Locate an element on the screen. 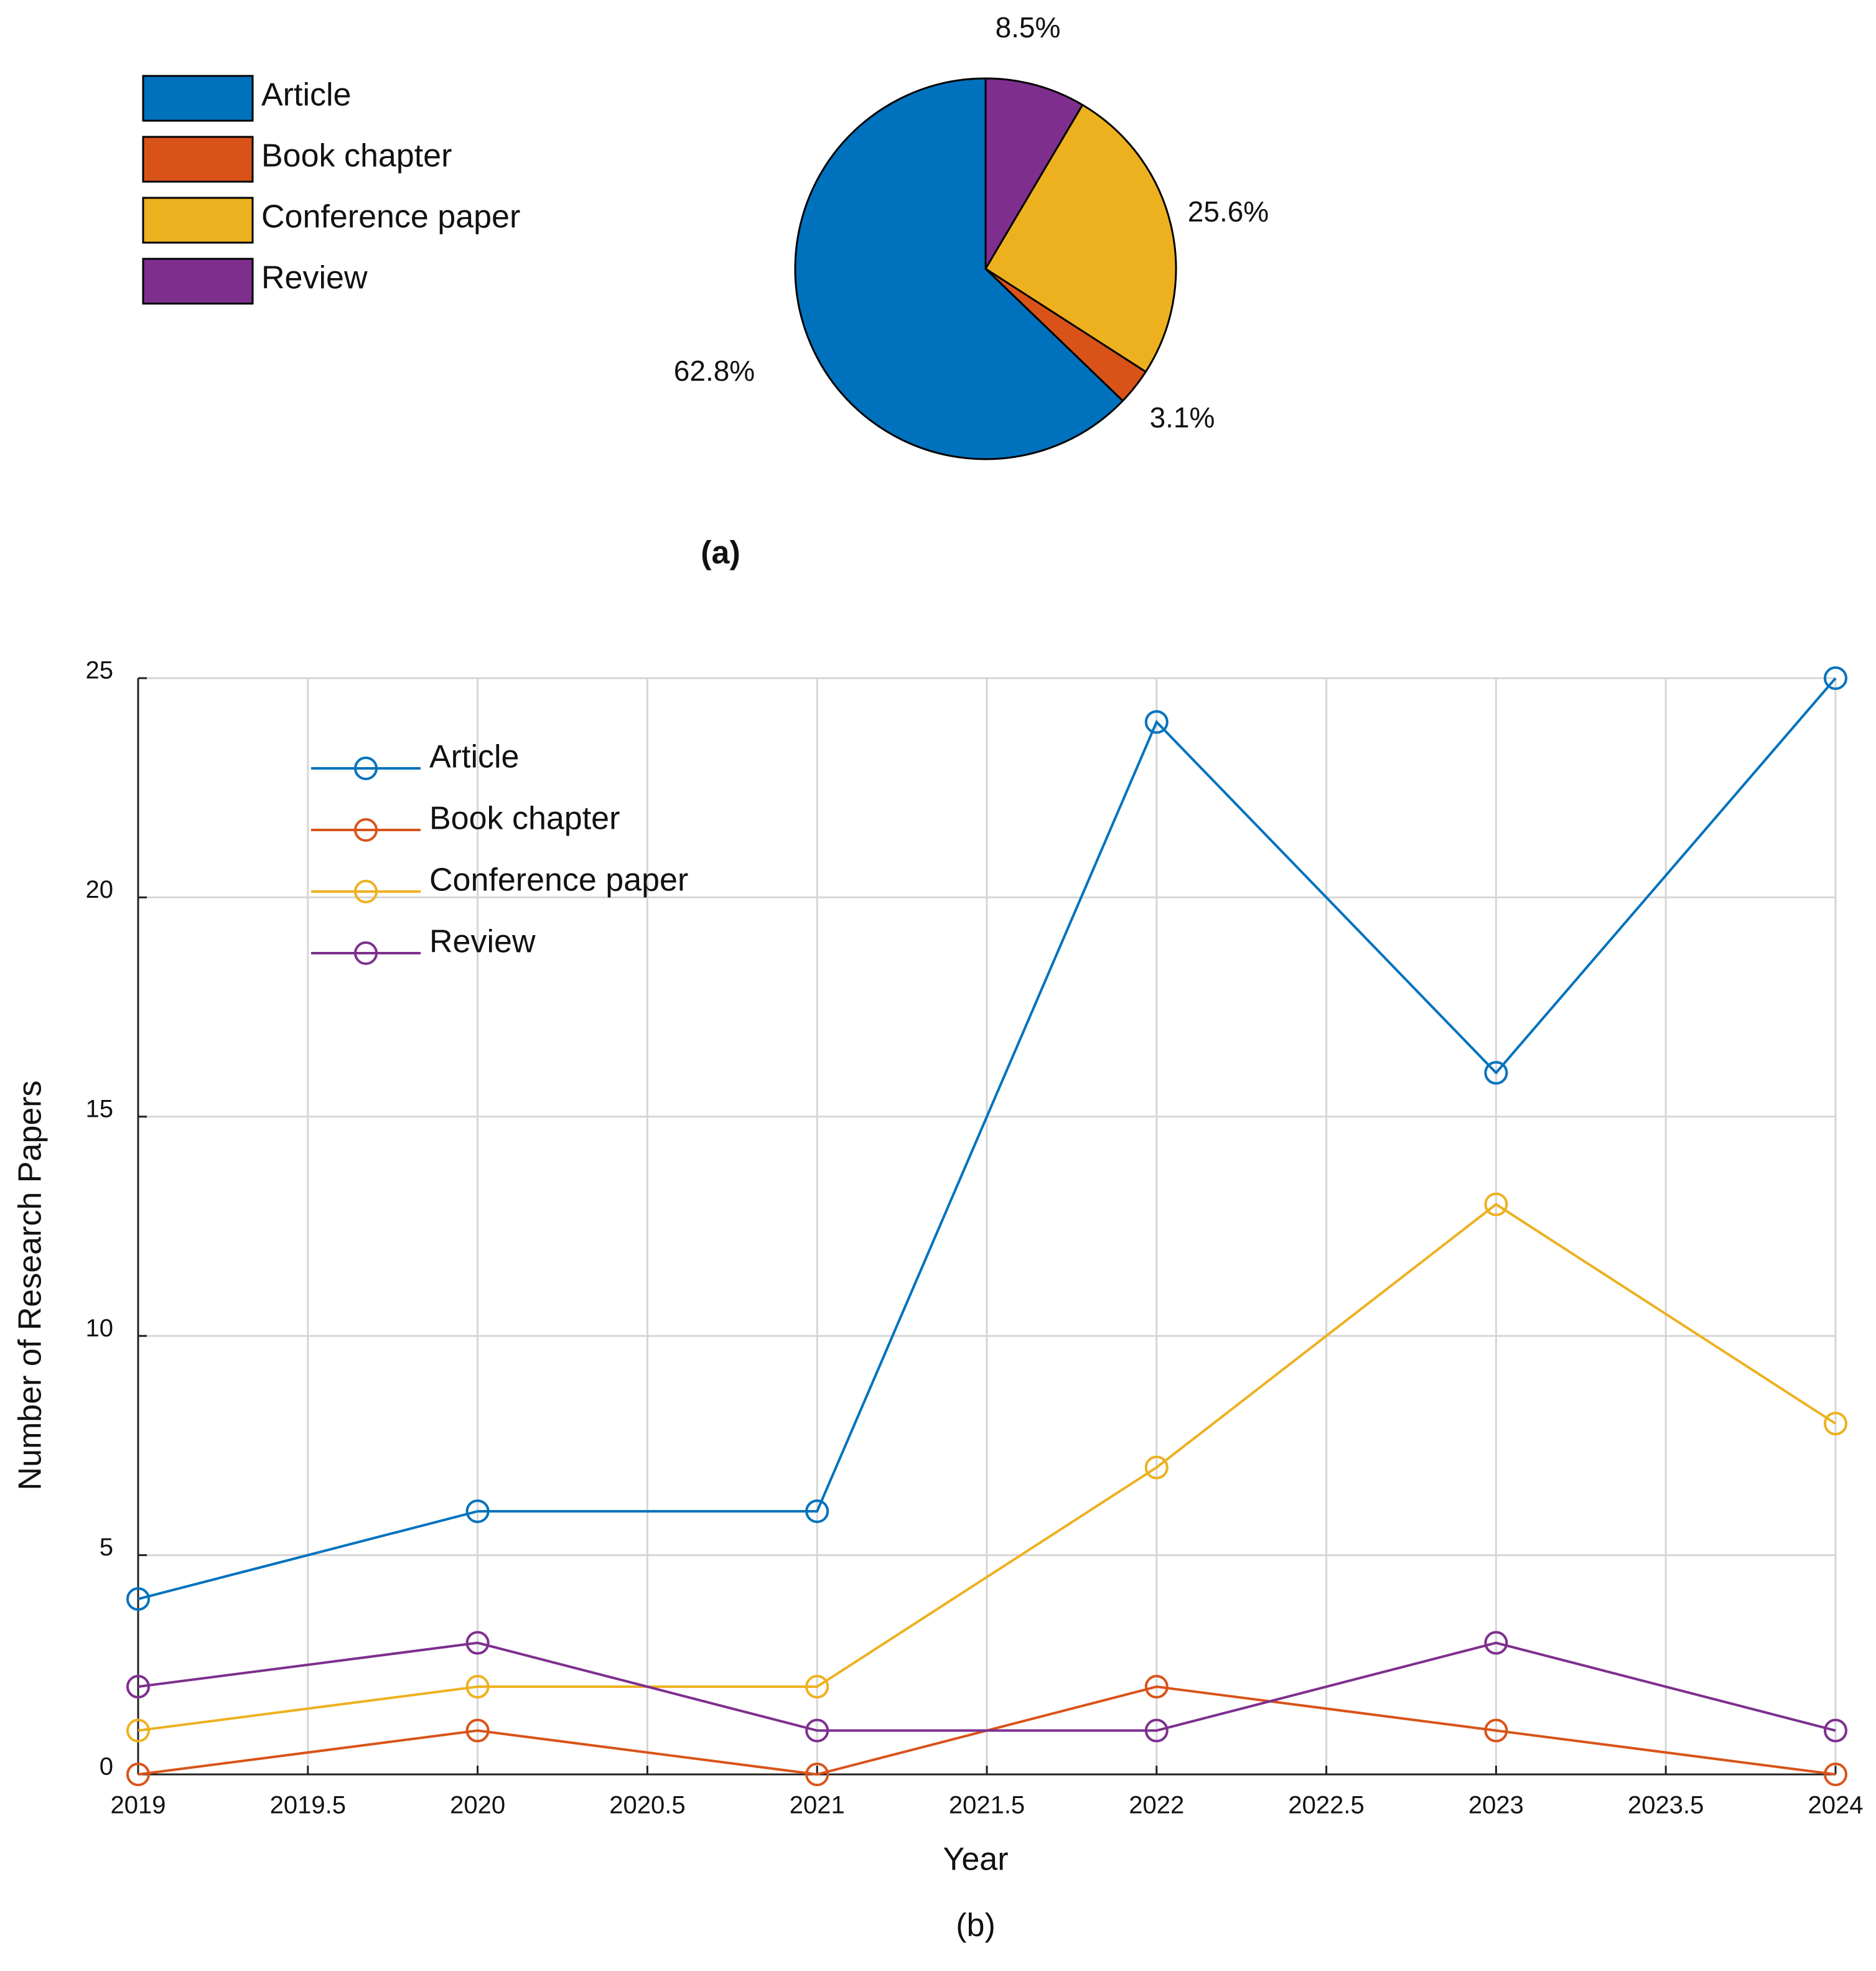 The height and width of the screenshot is (1971, 1876). pie-label-review: 8.5% is located at coordinates (1028, 27).